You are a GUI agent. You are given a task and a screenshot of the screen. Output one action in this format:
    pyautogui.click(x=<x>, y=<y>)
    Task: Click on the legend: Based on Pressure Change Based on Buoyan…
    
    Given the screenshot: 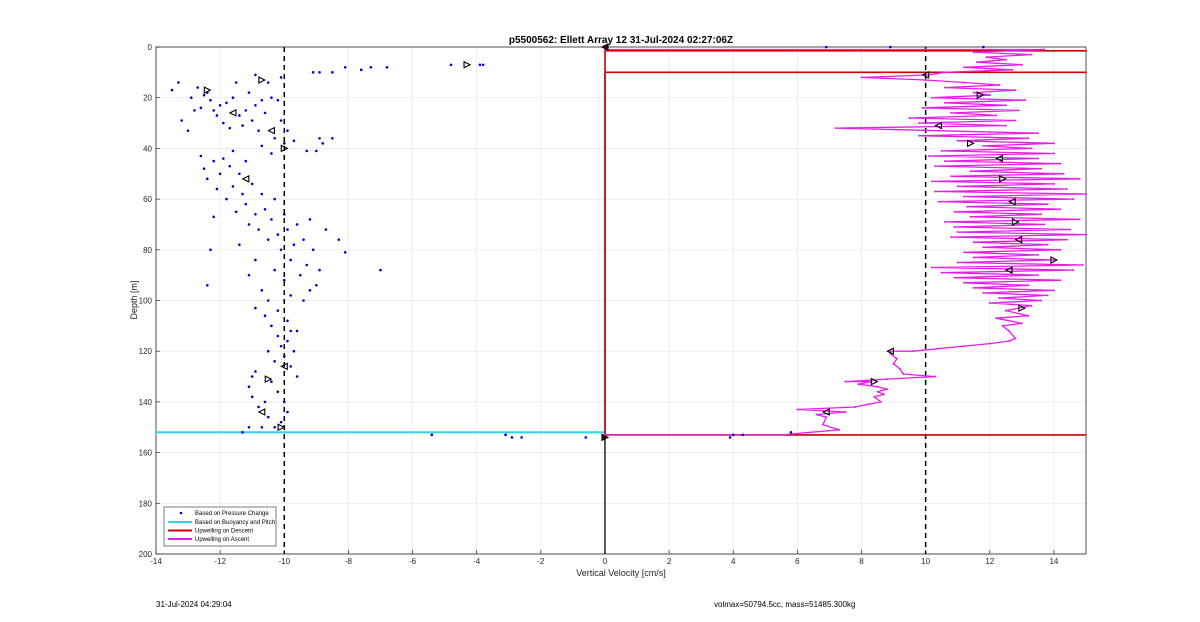 What is the action you would take?
    pyautogui.click(x=220, y=526)
    